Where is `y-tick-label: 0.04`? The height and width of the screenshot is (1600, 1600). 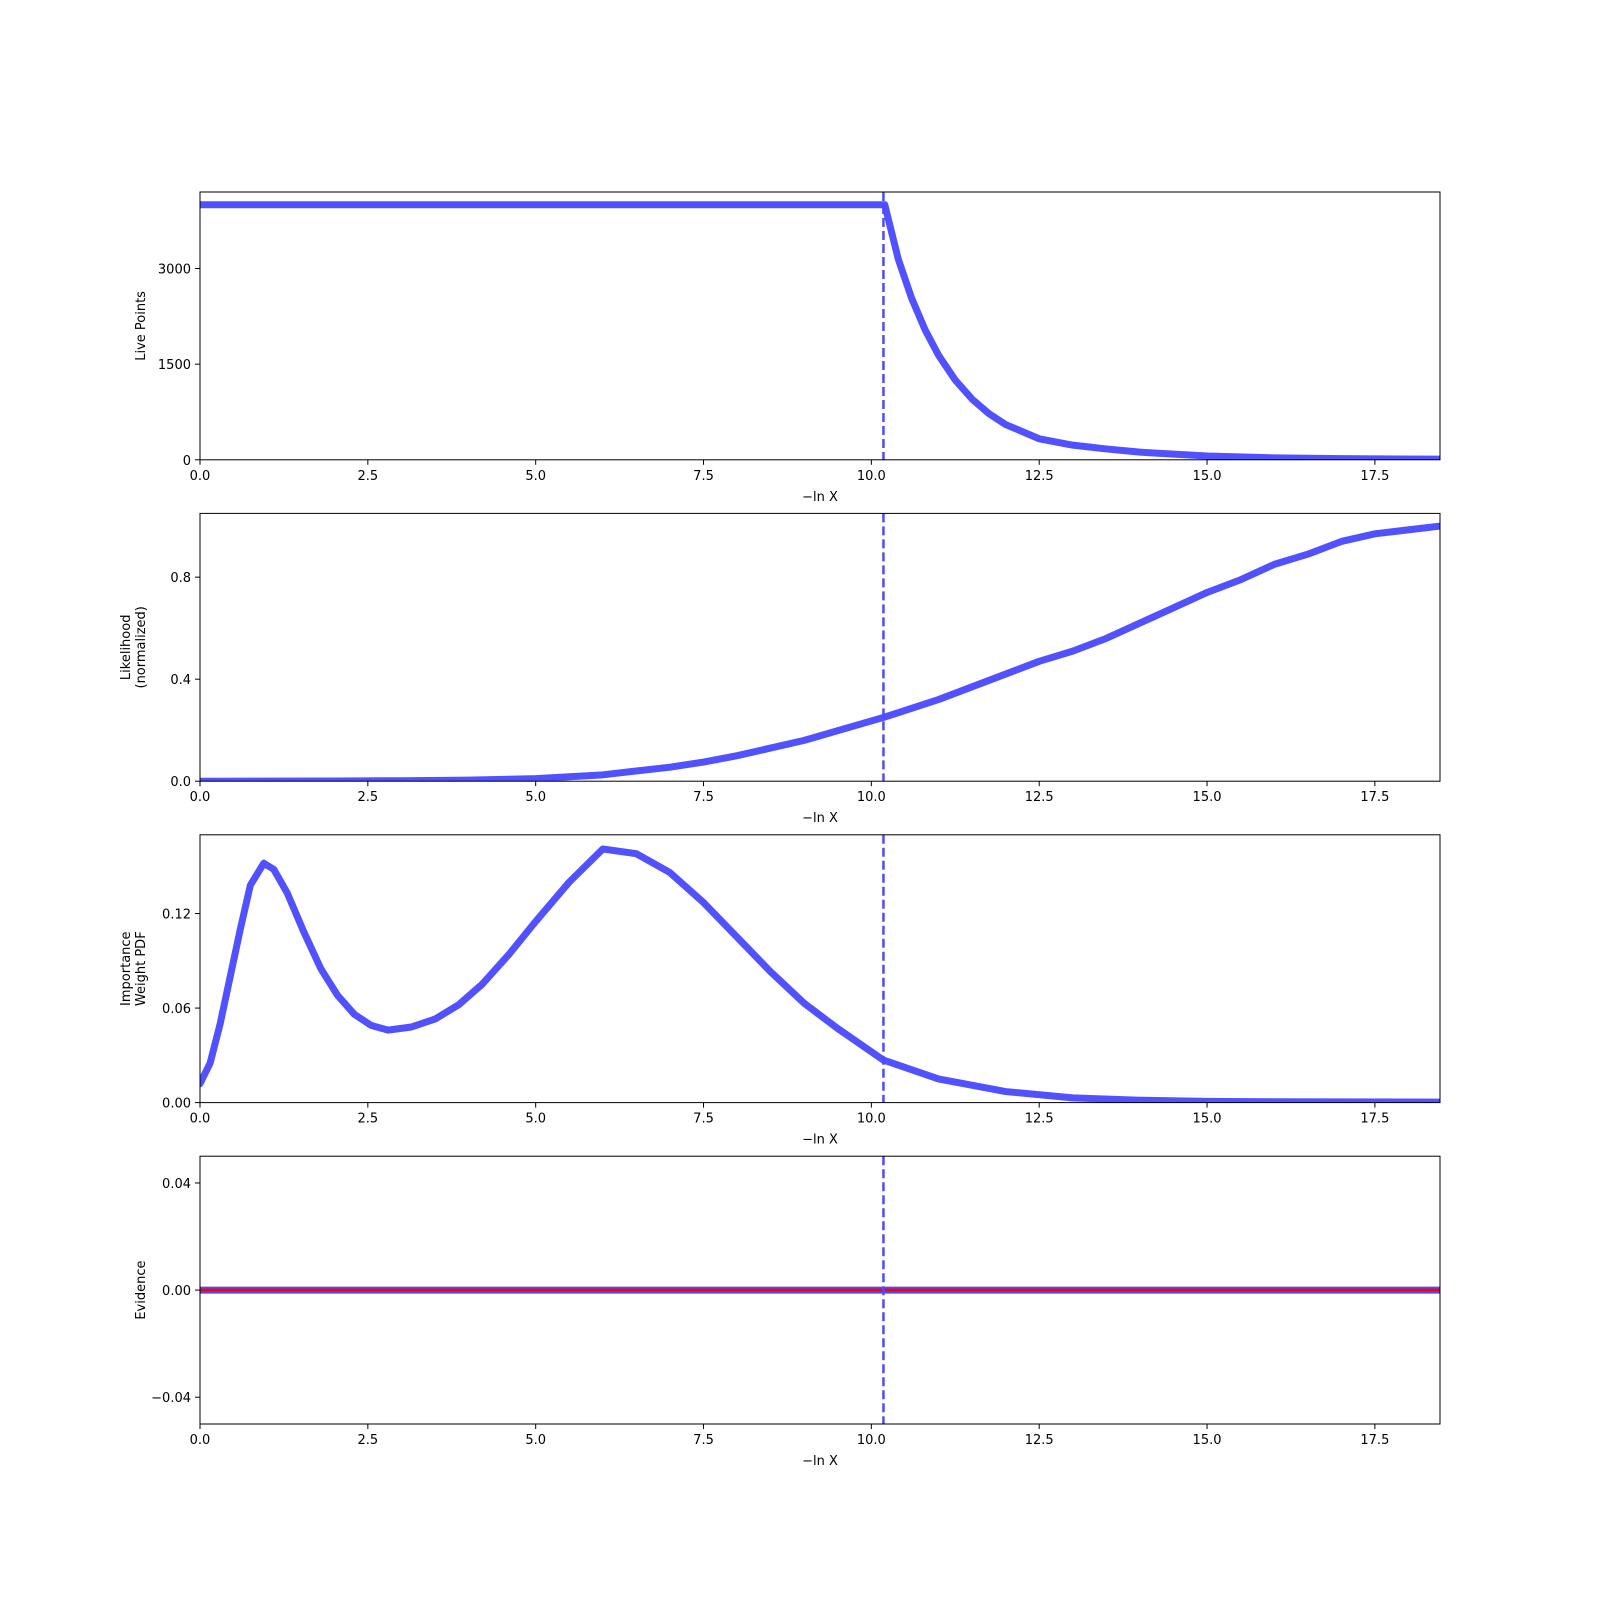 y-tick-label: 0.04 is located at coordinates (176, 1184).